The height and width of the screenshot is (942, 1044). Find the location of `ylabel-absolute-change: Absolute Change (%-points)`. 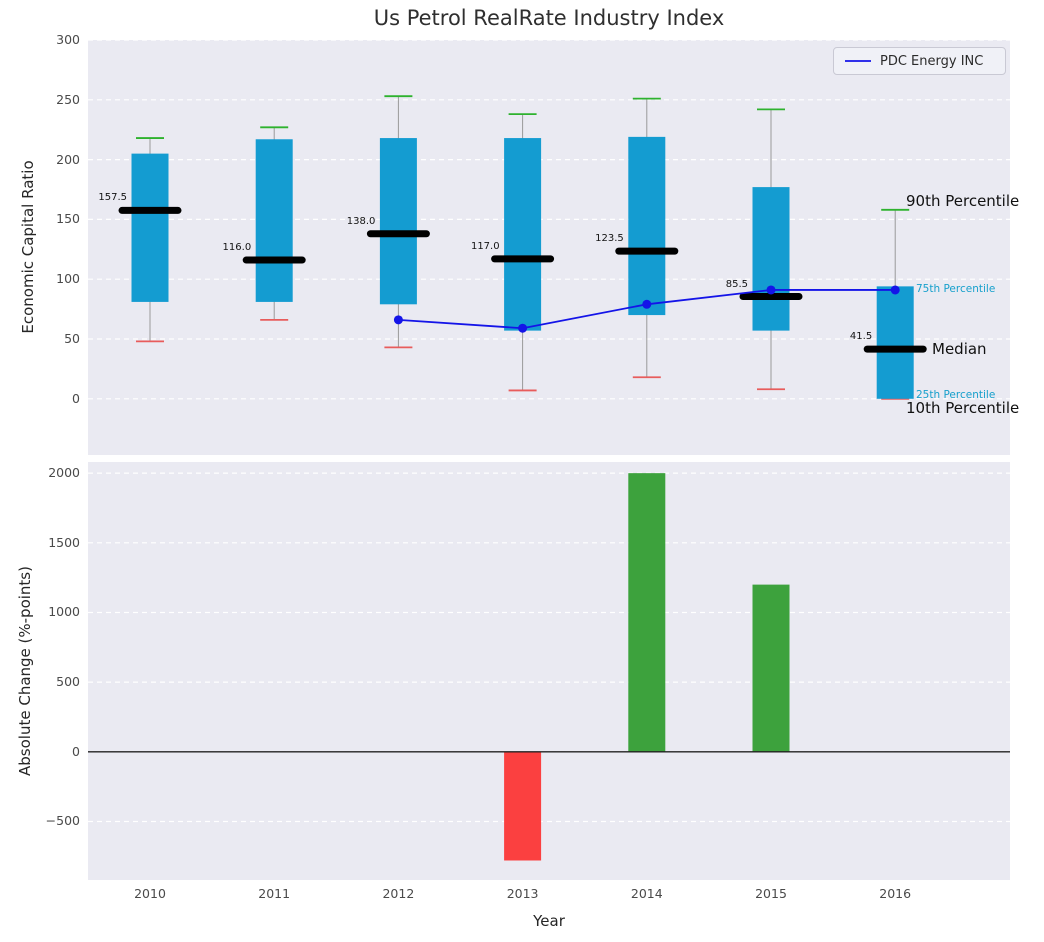

ylabel-absolute-change: Absolute Change (%-points) is located at coordinates (25, 671).